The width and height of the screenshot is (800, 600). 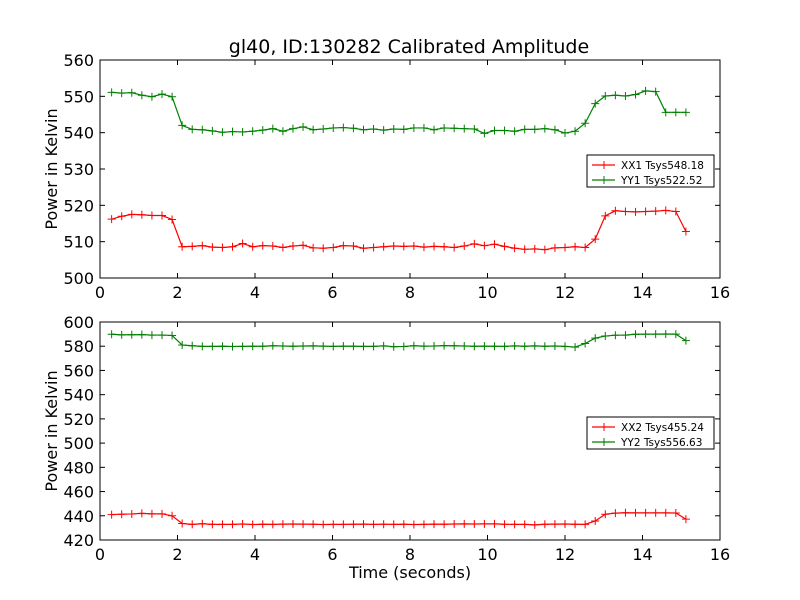 What do you see at coordinates (51, 168) in the screenshot?
I see `y-axis-label: Power in Kelvin` at bounding box center [51, 168].